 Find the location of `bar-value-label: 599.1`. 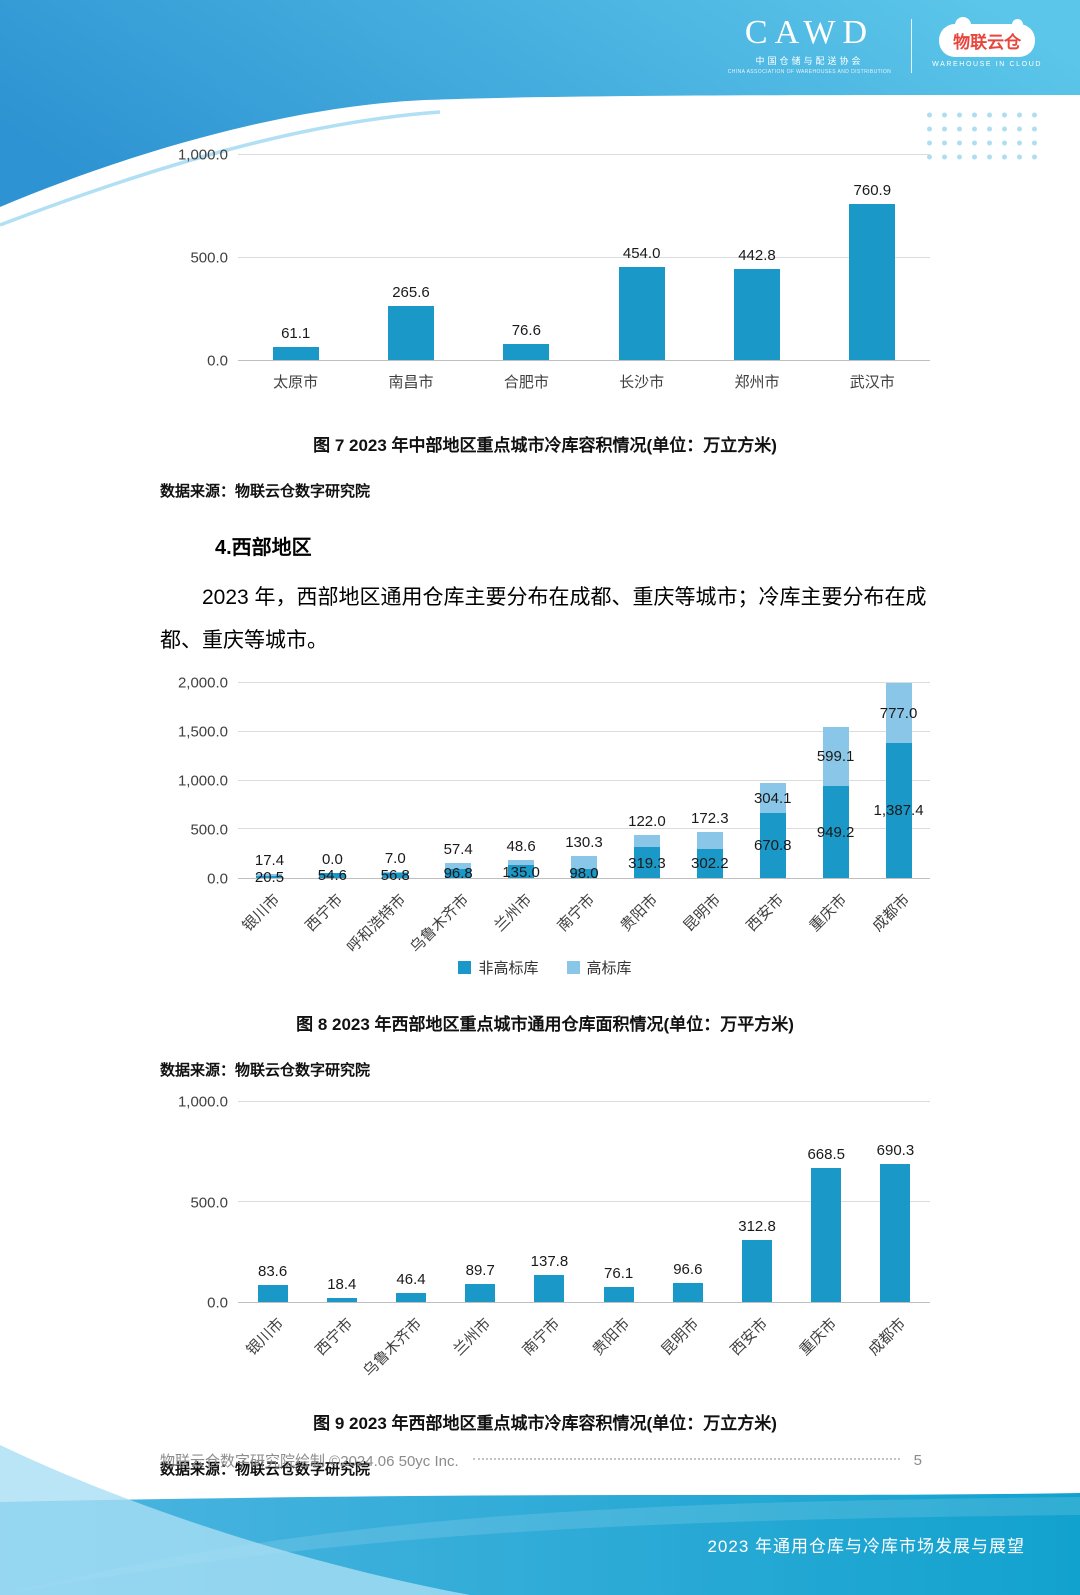

bar-value-label: 599.1 is located at coordinates (835, 757).